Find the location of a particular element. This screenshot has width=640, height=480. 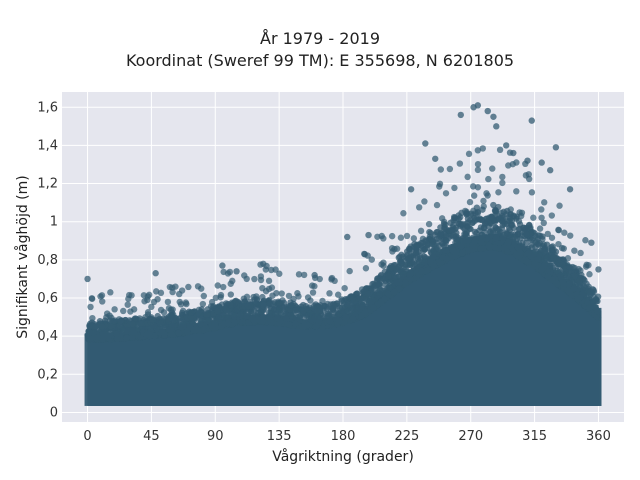

x-tick-label: 360 is located at coordinates (598, 436).